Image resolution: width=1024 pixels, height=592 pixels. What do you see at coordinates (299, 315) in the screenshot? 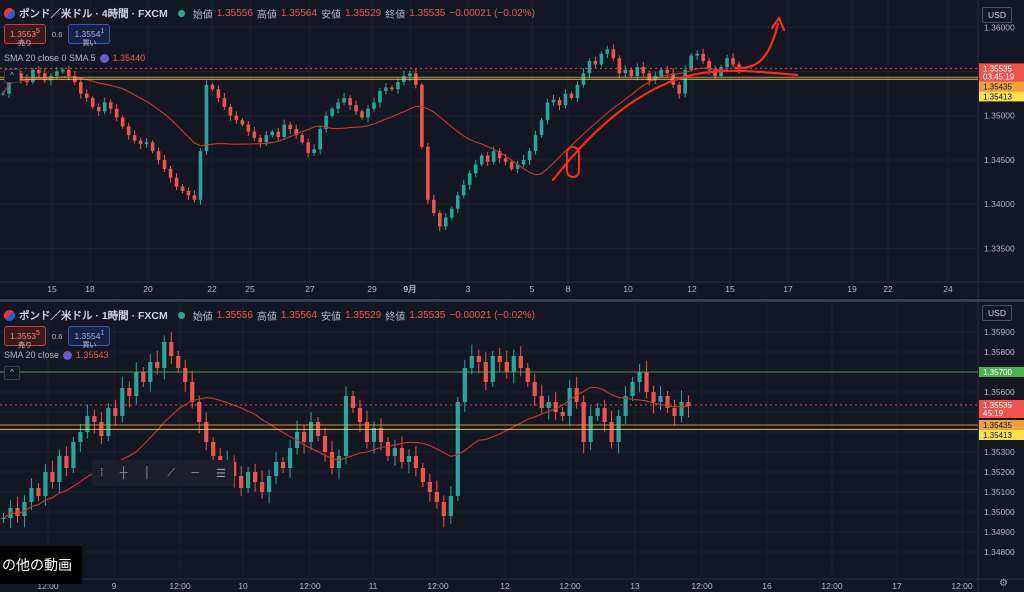
I see `high-value: 1.35564` at bounding box center [299, 315].